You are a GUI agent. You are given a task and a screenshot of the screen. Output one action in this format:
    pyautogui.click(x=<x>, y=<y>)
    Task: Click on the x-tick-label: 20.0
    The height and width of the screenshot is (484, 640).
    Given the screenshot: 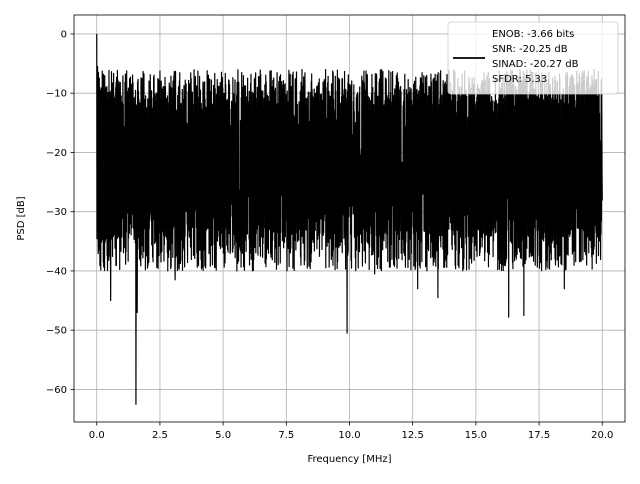 What is the action you would take?
    pyautogui.click(x=602, y=435)
    